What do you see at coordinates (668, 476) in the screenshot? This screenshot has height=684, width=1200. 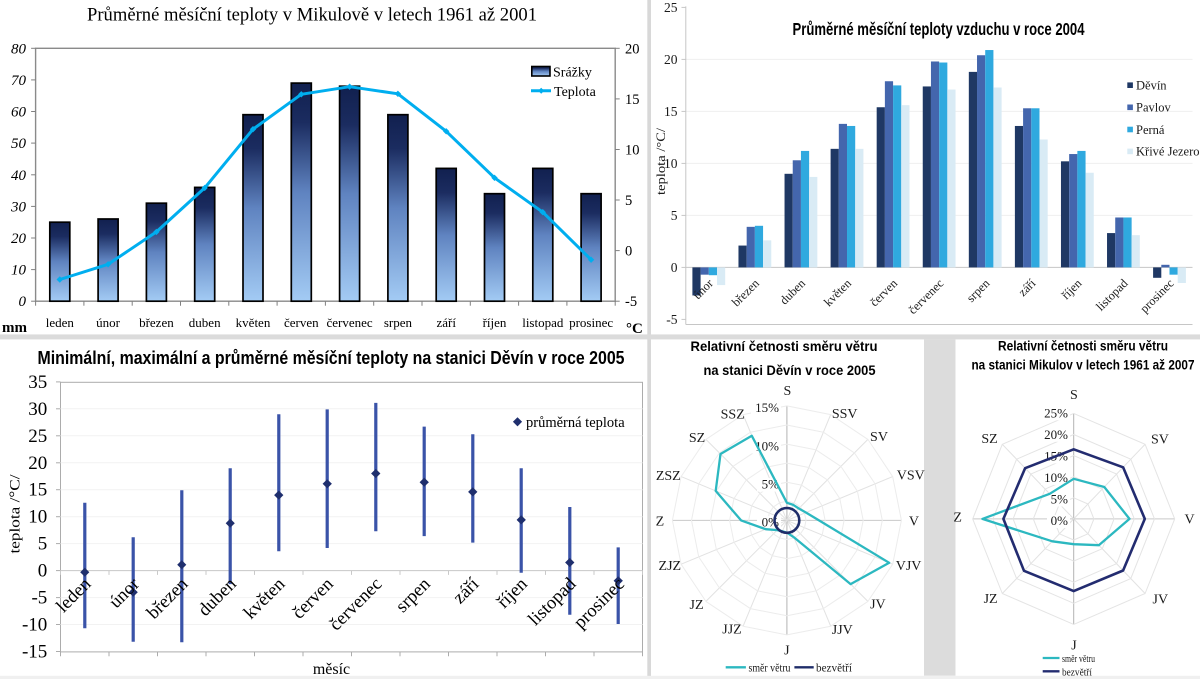 I see `svg-text: ZSZ` at bounding box center [668, 476].